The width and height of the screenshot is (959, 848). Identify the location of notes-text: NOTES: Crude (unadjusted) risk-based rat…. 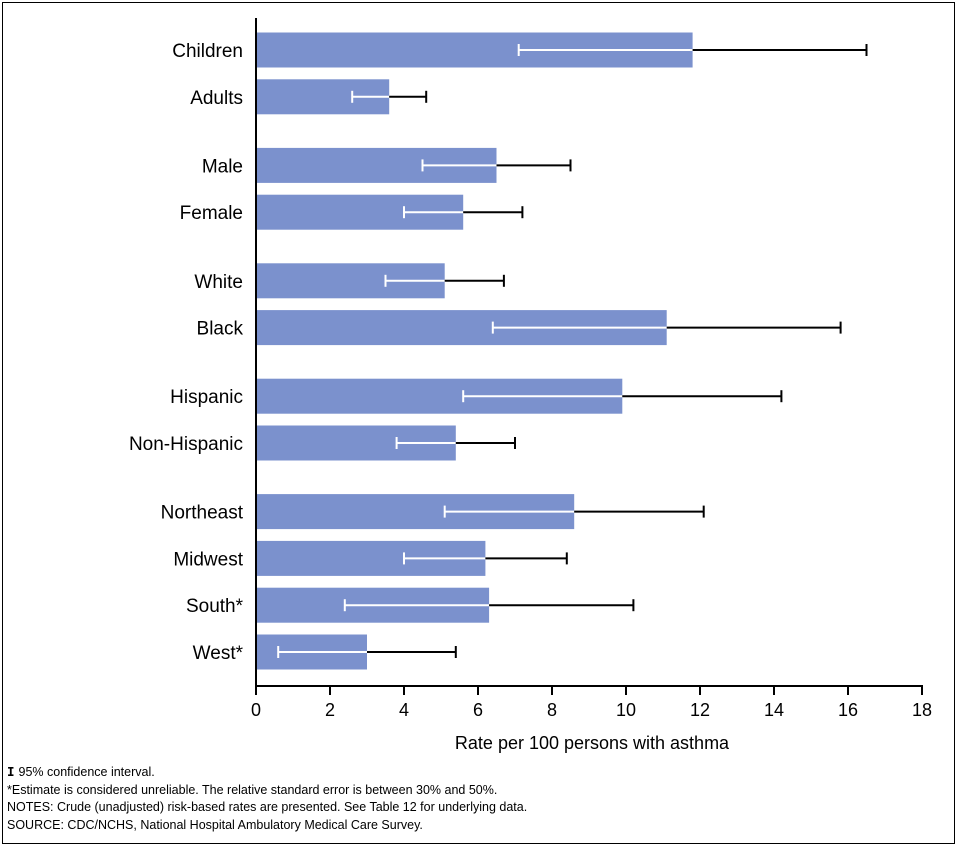
(267, 807).